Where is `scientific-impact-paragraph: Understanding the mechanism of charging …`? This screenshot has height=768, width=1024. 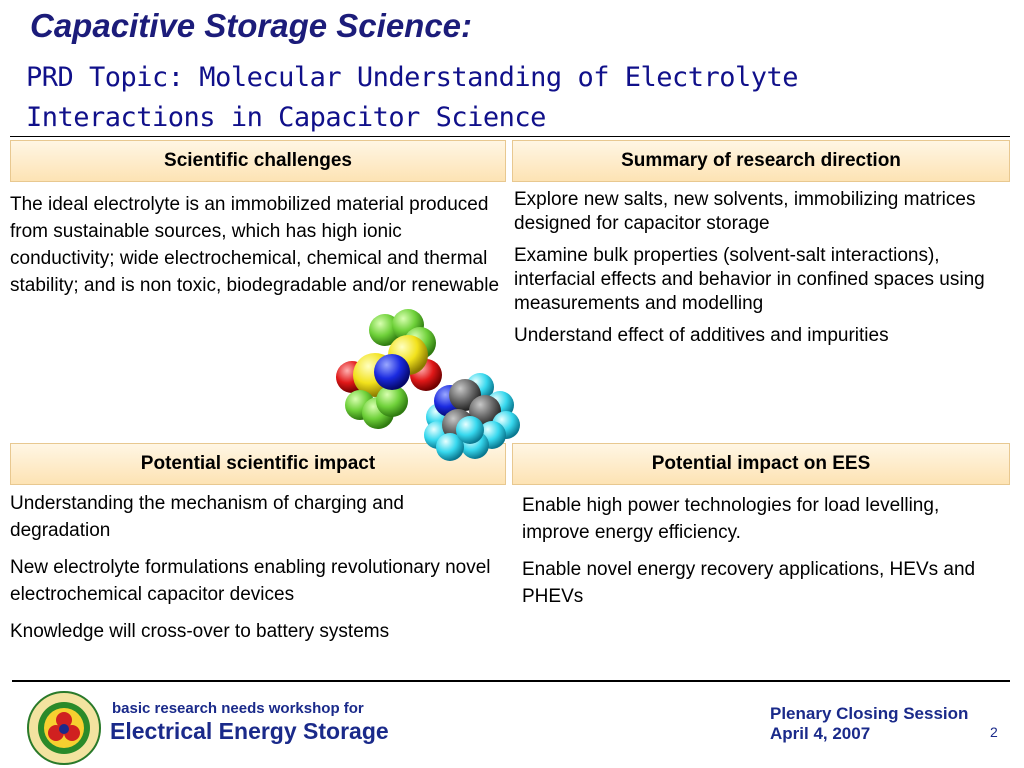
scientific-impact-paragraph: Understanding the mechanism of charging … is located at coordinates (207, 517).